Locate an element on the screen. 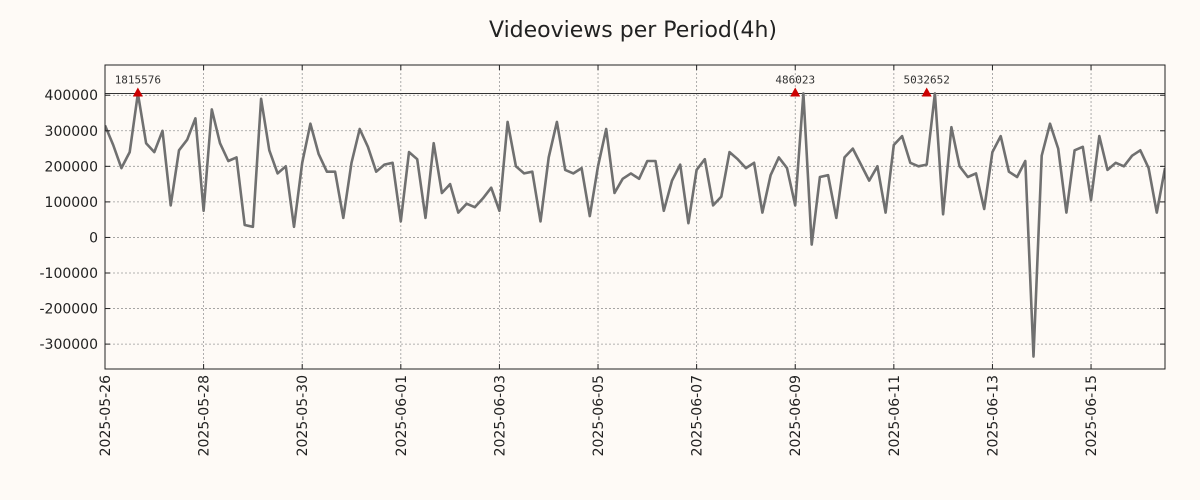  x-tick-label: 2025-06-05 is located at coordinates (599, 415).